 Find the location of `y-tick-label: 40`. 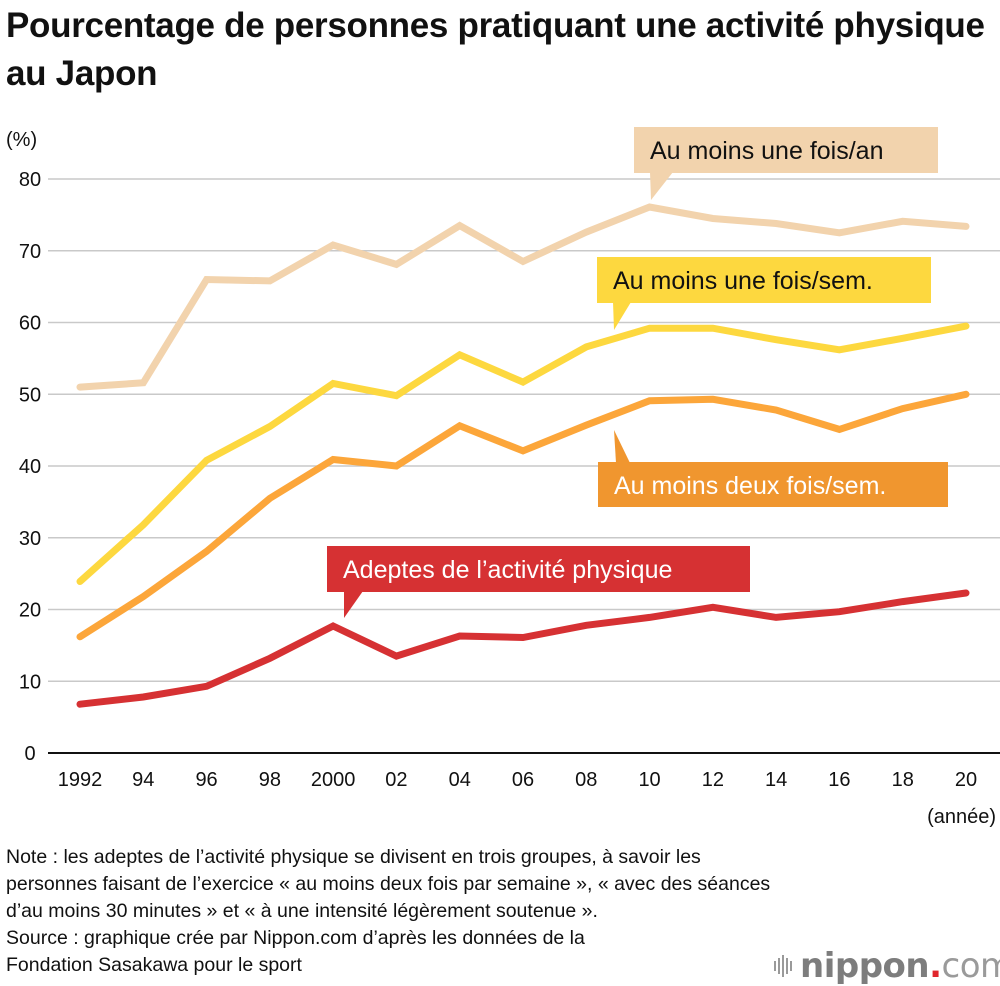

y-tick-label: 40 is located at coordinates (30, 467).